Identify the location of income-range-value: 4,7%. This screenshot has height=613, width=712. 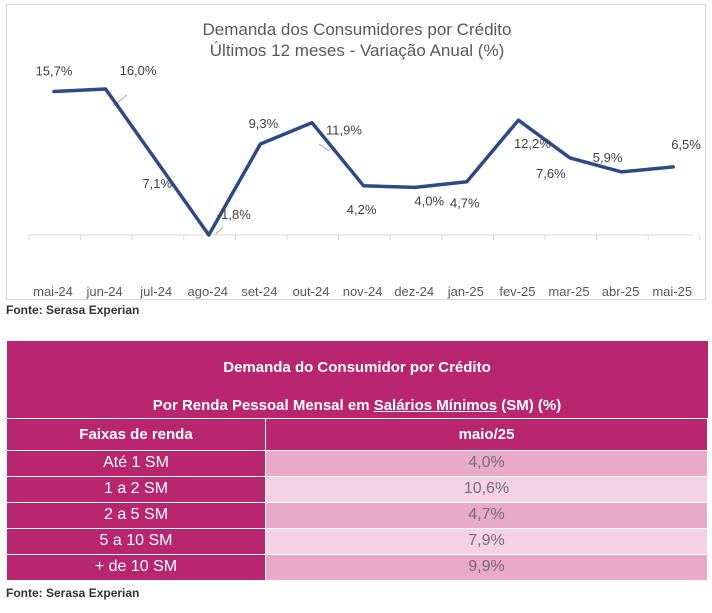
(486, 515).